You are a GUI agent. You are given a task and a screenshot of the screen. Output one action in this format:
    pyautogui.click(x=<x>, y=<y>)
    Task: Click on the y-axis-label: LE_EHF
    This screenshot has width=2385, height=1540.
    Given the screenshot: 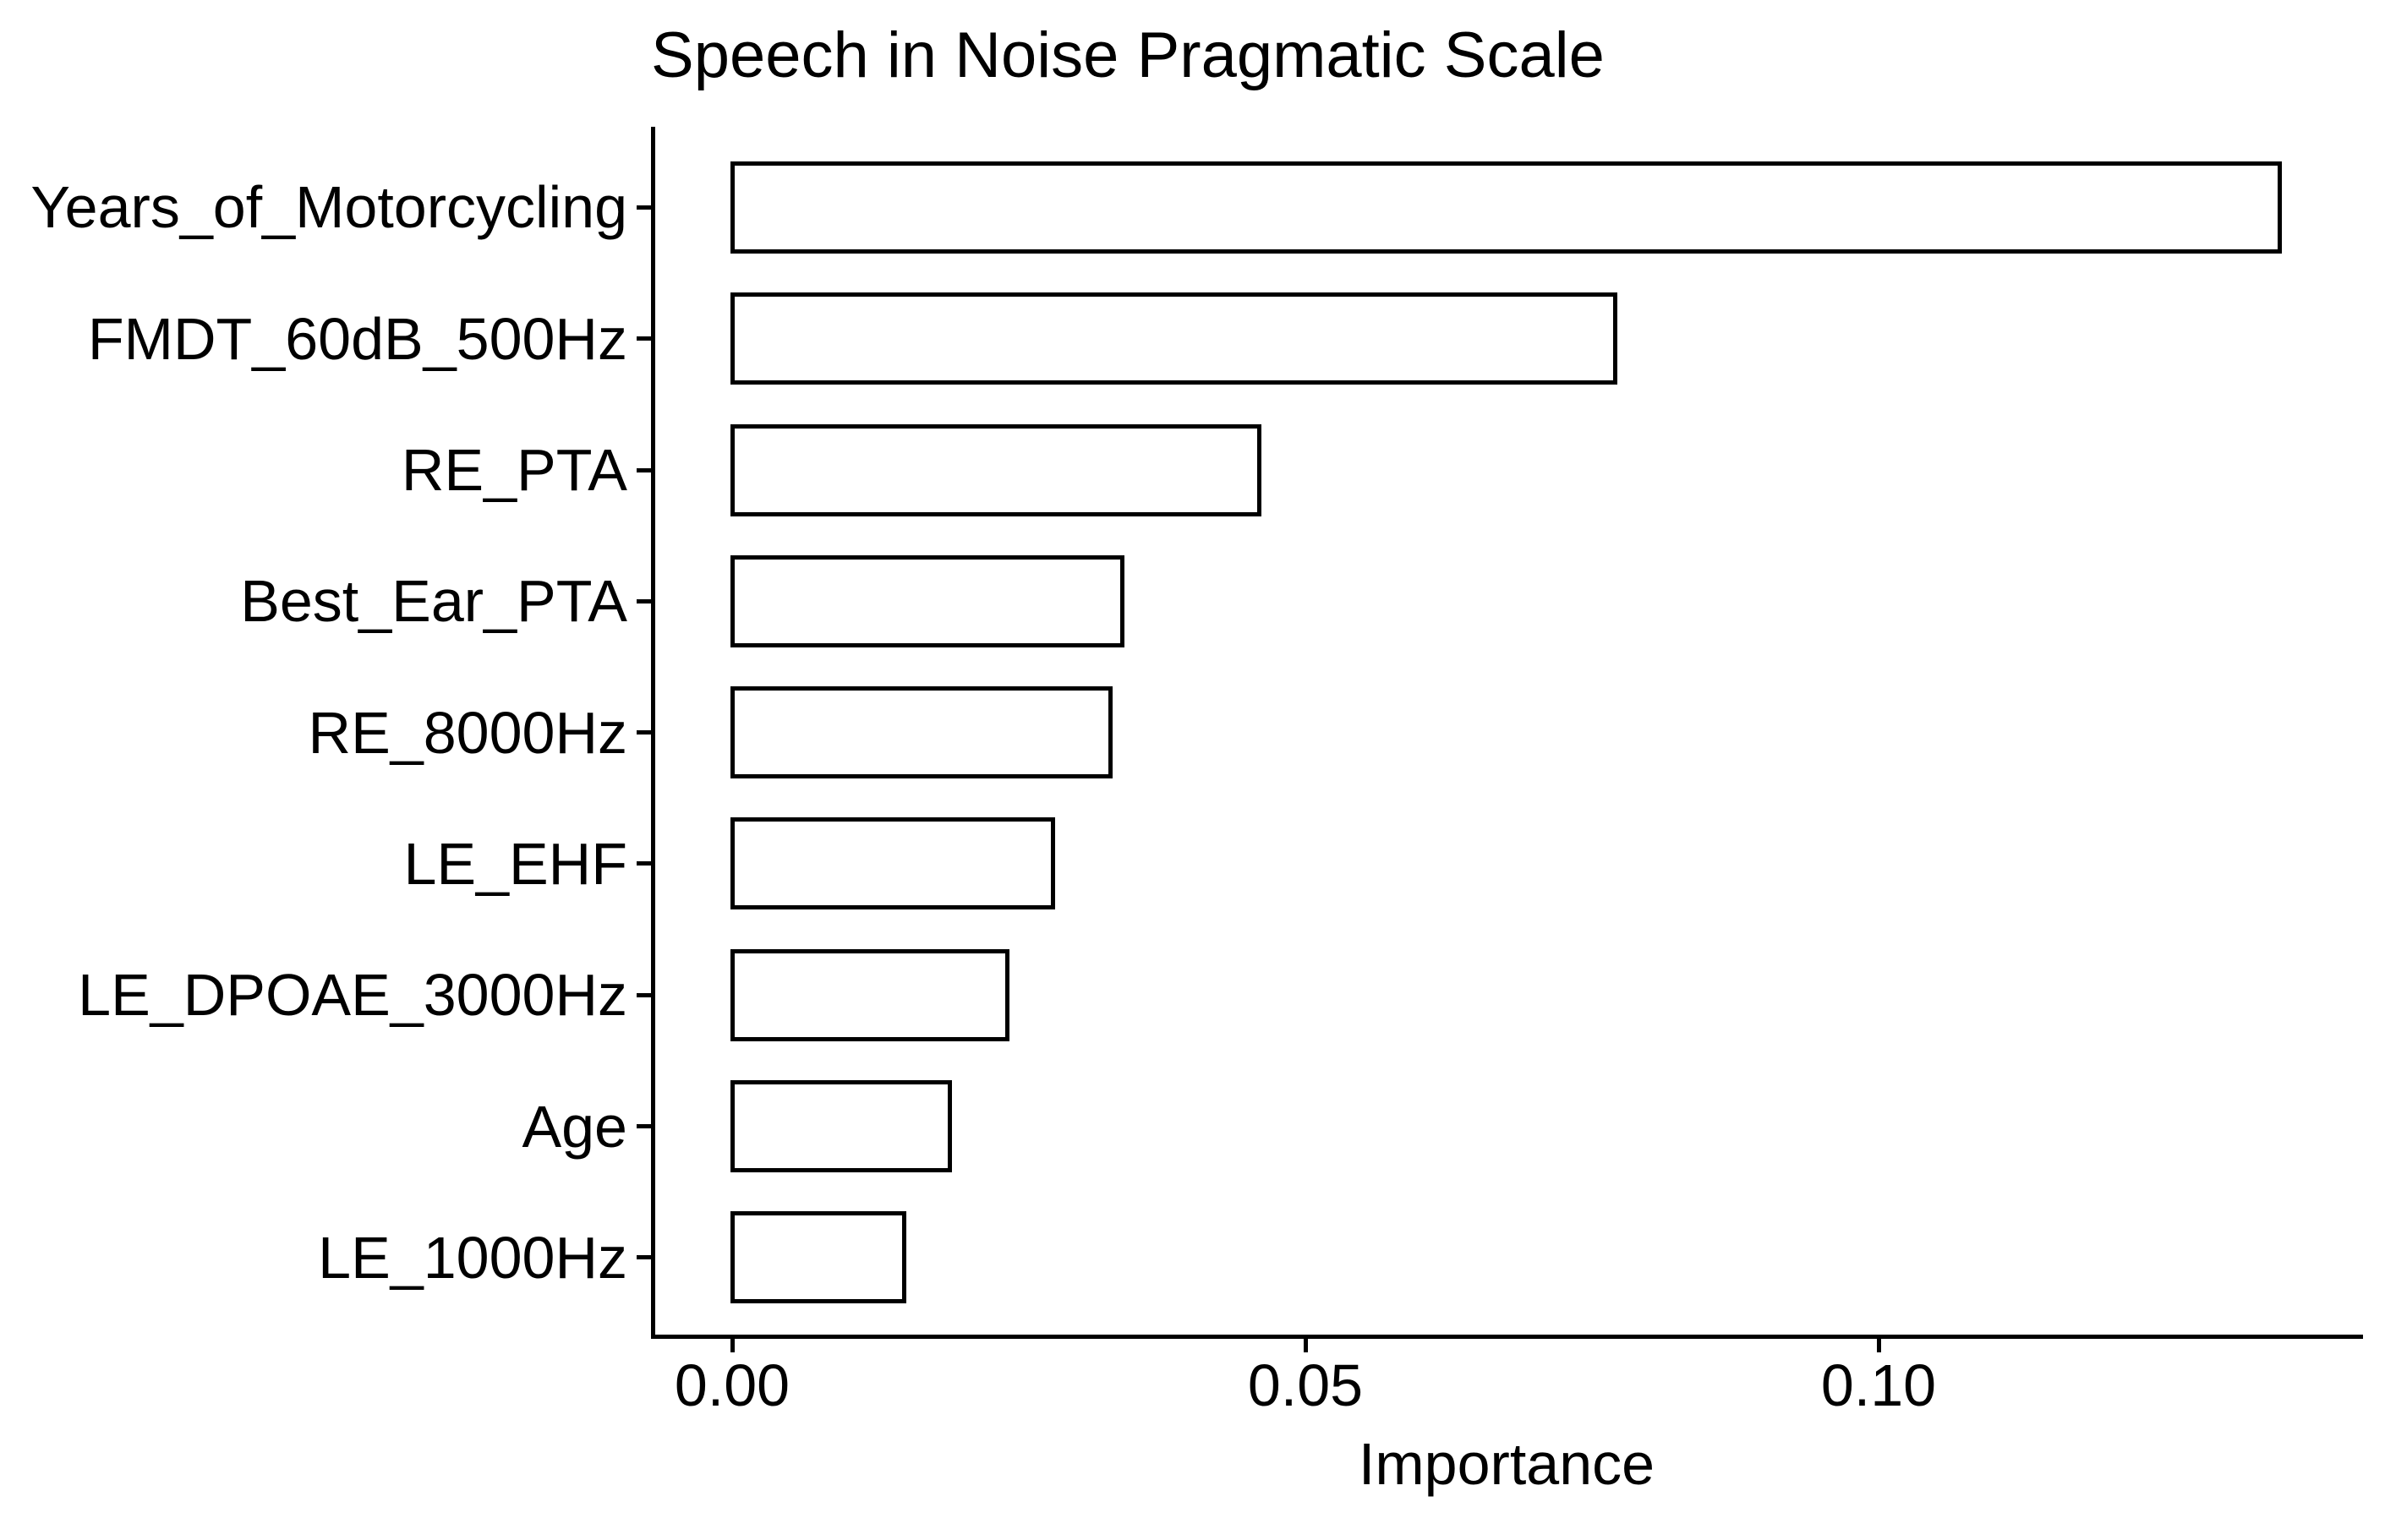 What is the action you would take?
    pyautogui.click(x=515, y=863)
    